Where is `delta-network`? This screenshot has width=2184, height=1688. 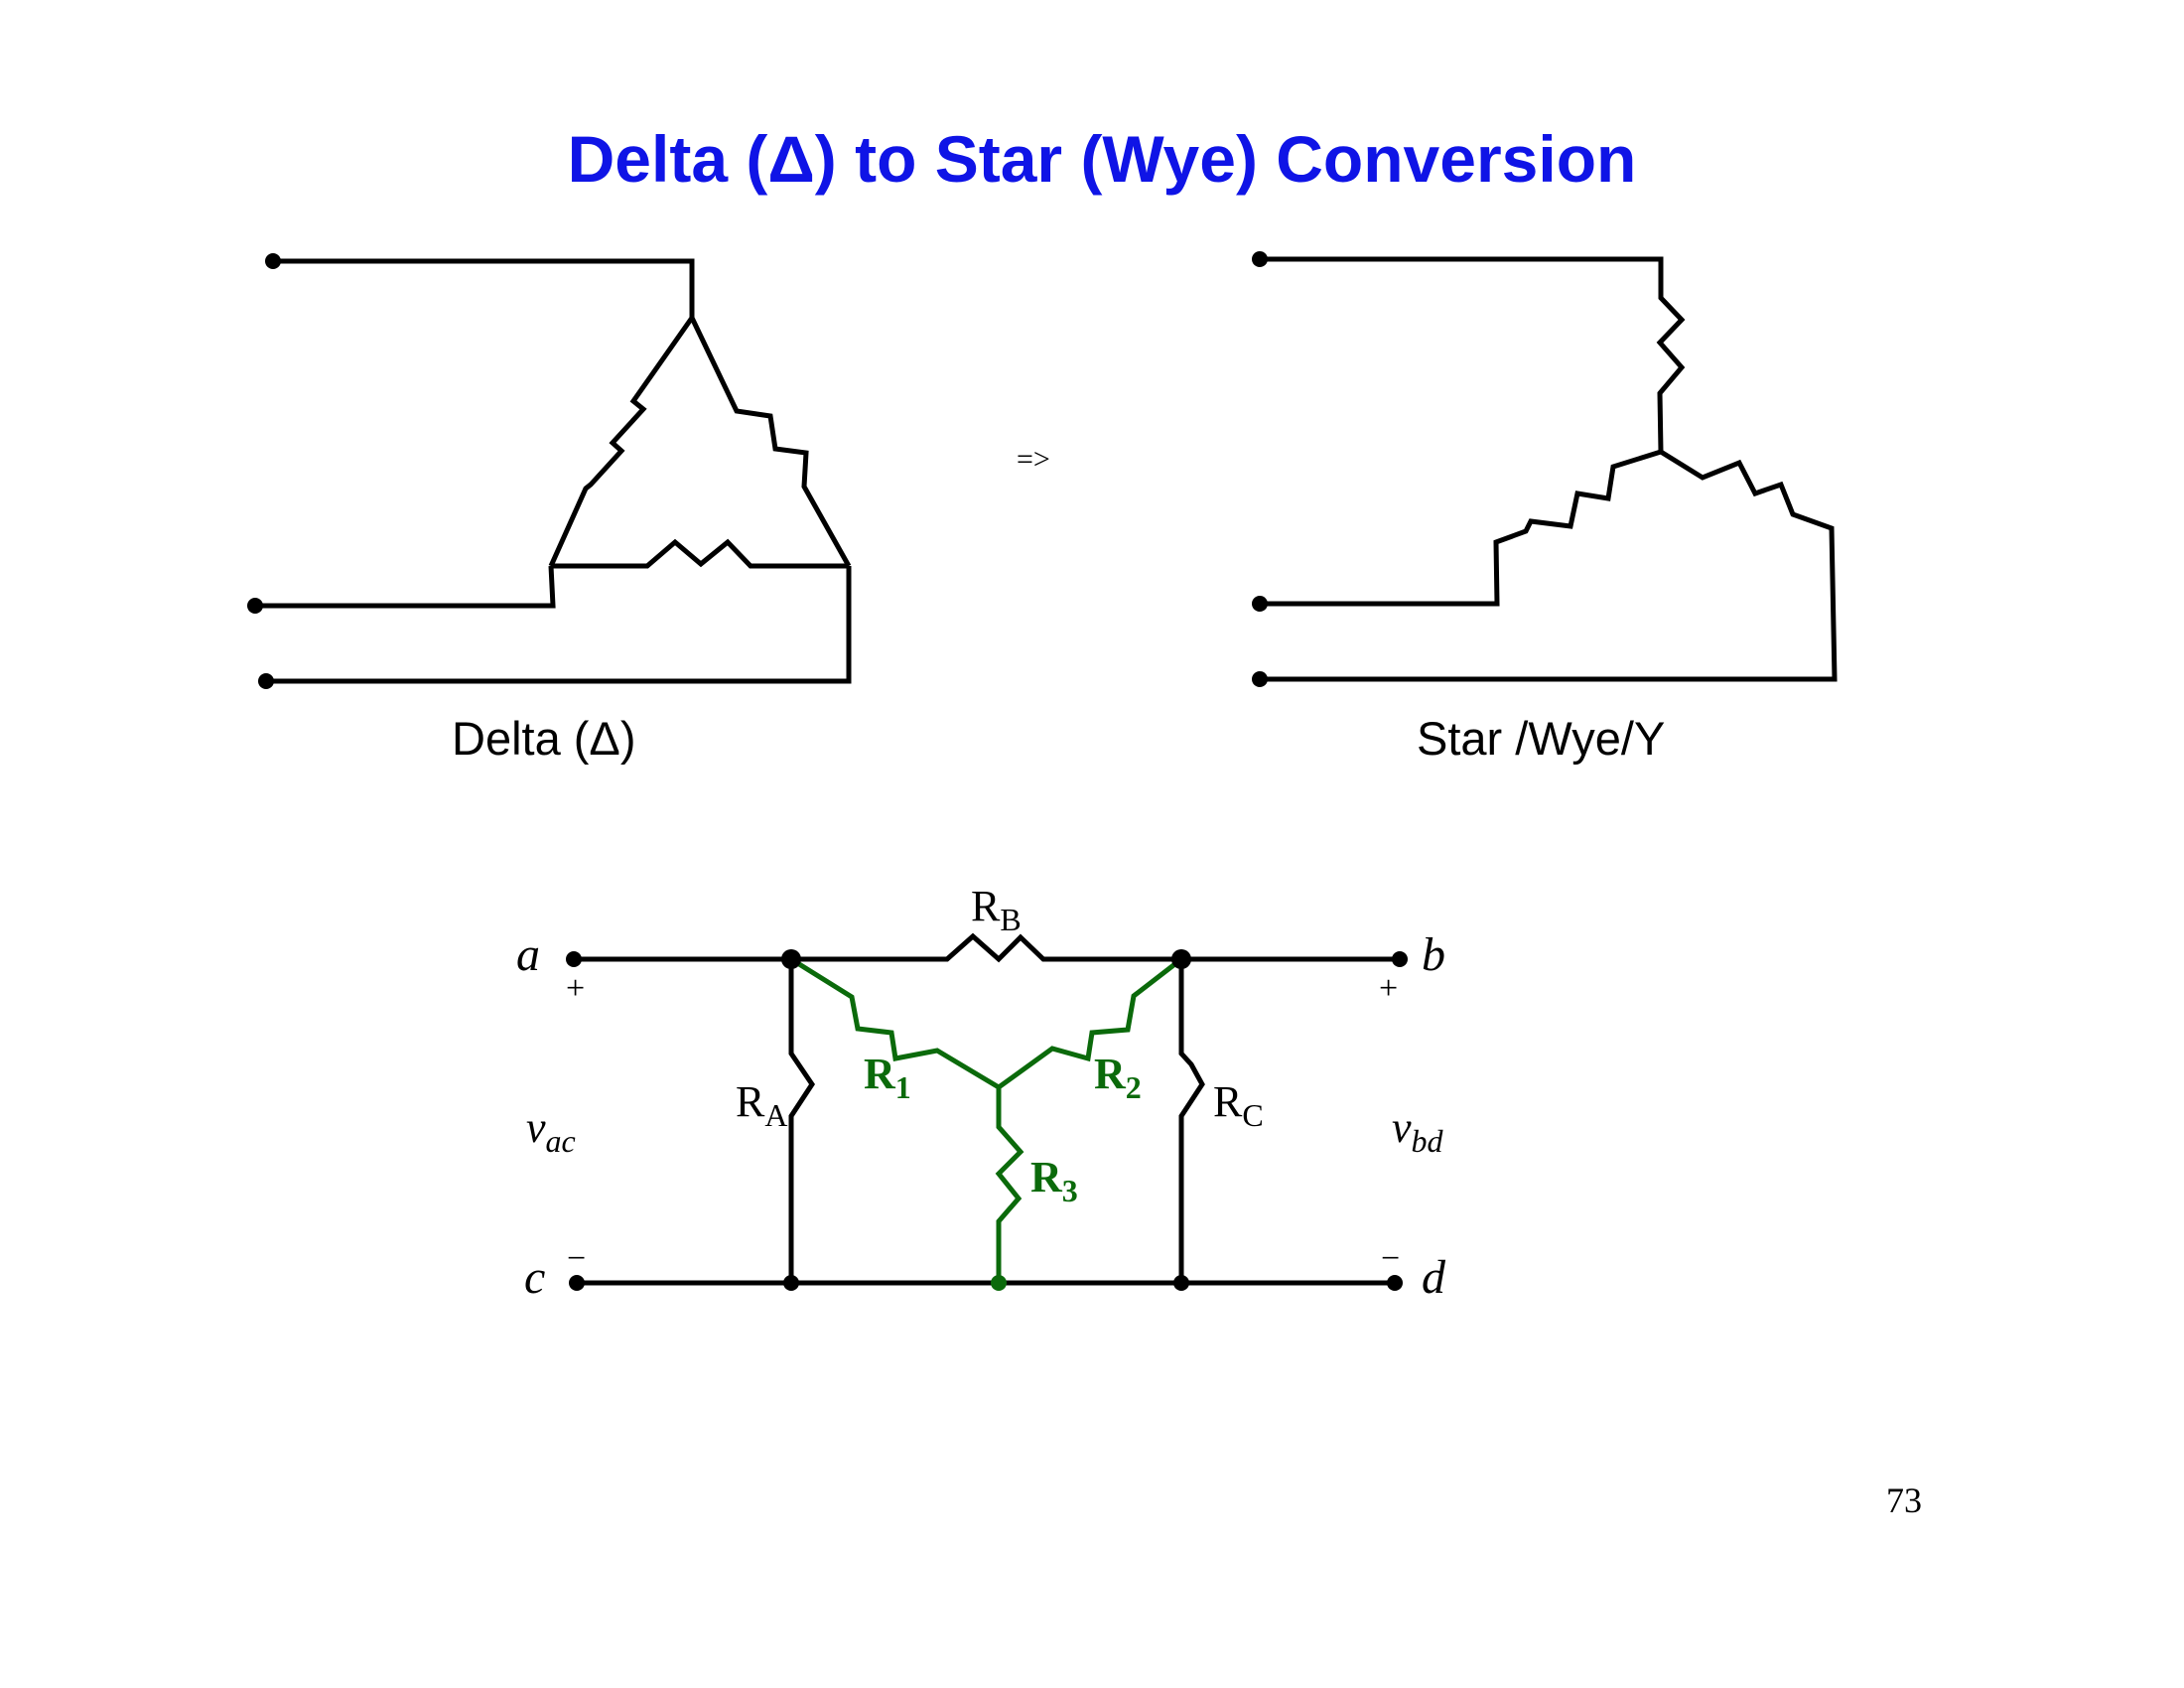
delta-network is located at coordinates (553, 471).